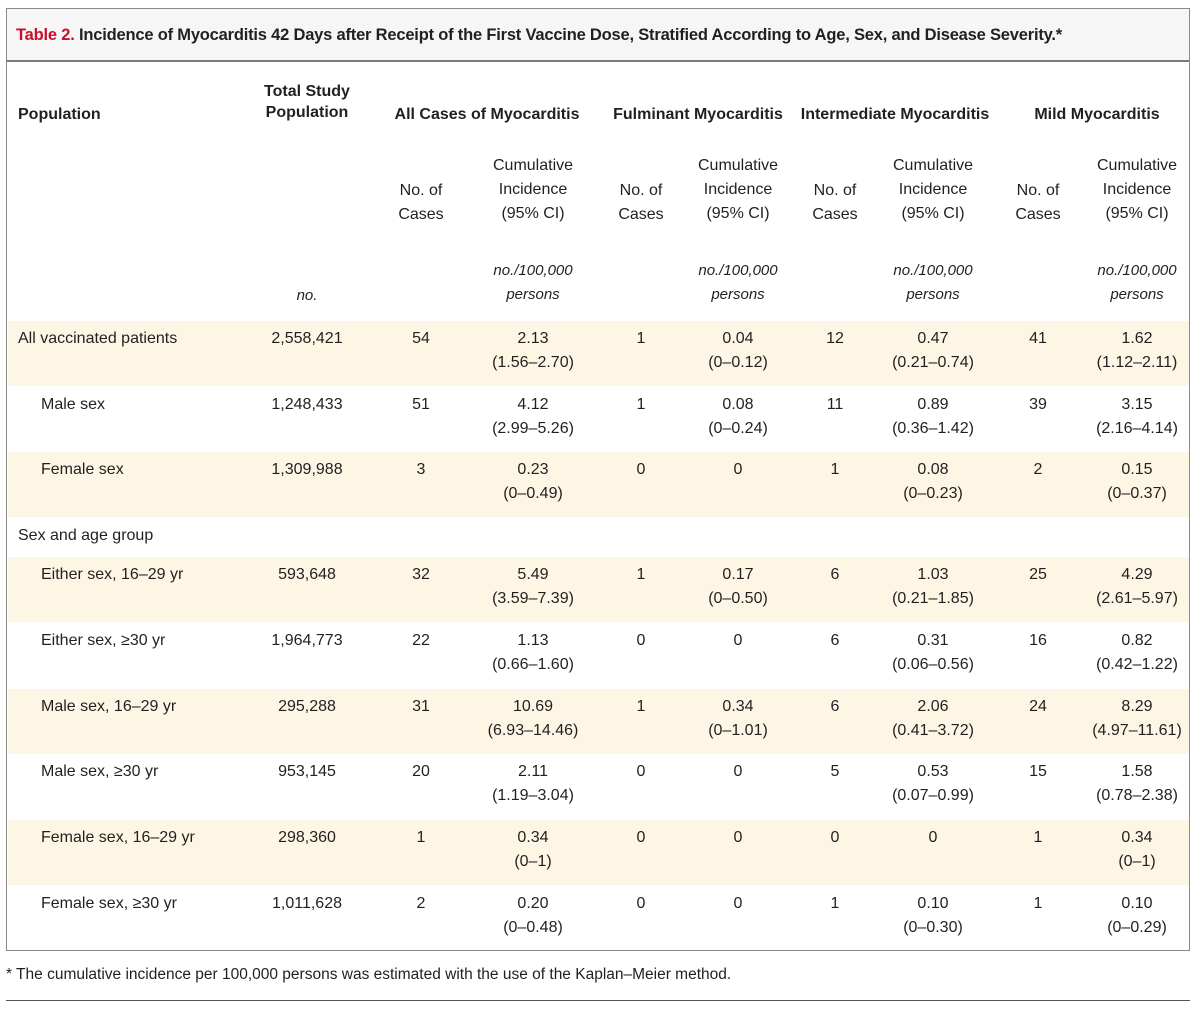 Image resolution: width=1200 pixels, height=1011 pixels. Describe the element at coordinates (533, 652) in the screenshot. I see `cell-all-ci: 1.13 (0.66–1.60)` at that location.